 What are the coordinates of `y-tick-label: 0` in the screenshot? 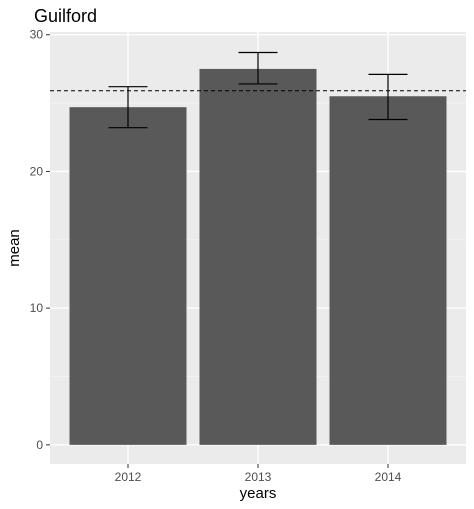 It's located at (39, 445).